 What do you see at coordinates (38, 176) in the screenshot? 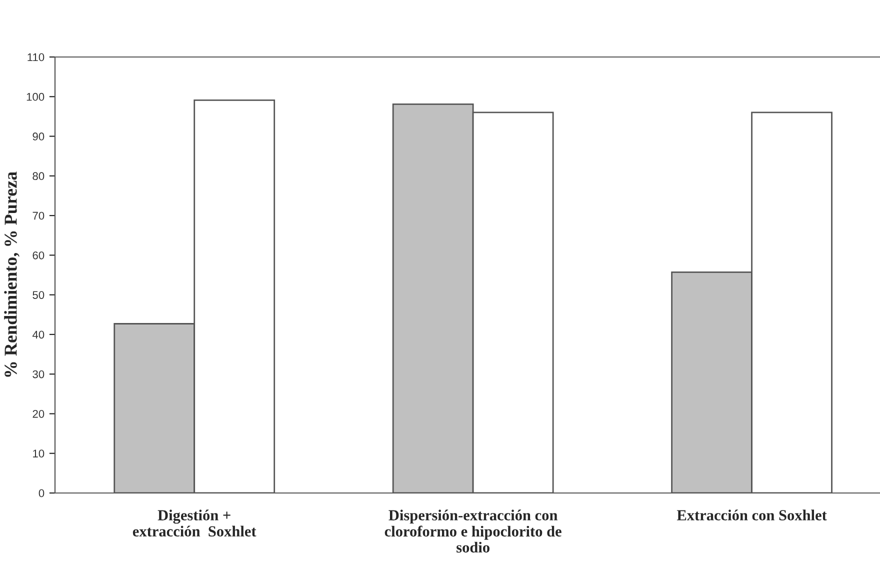
I see `y-tick-label: 80` at bounding box center [38, 176].